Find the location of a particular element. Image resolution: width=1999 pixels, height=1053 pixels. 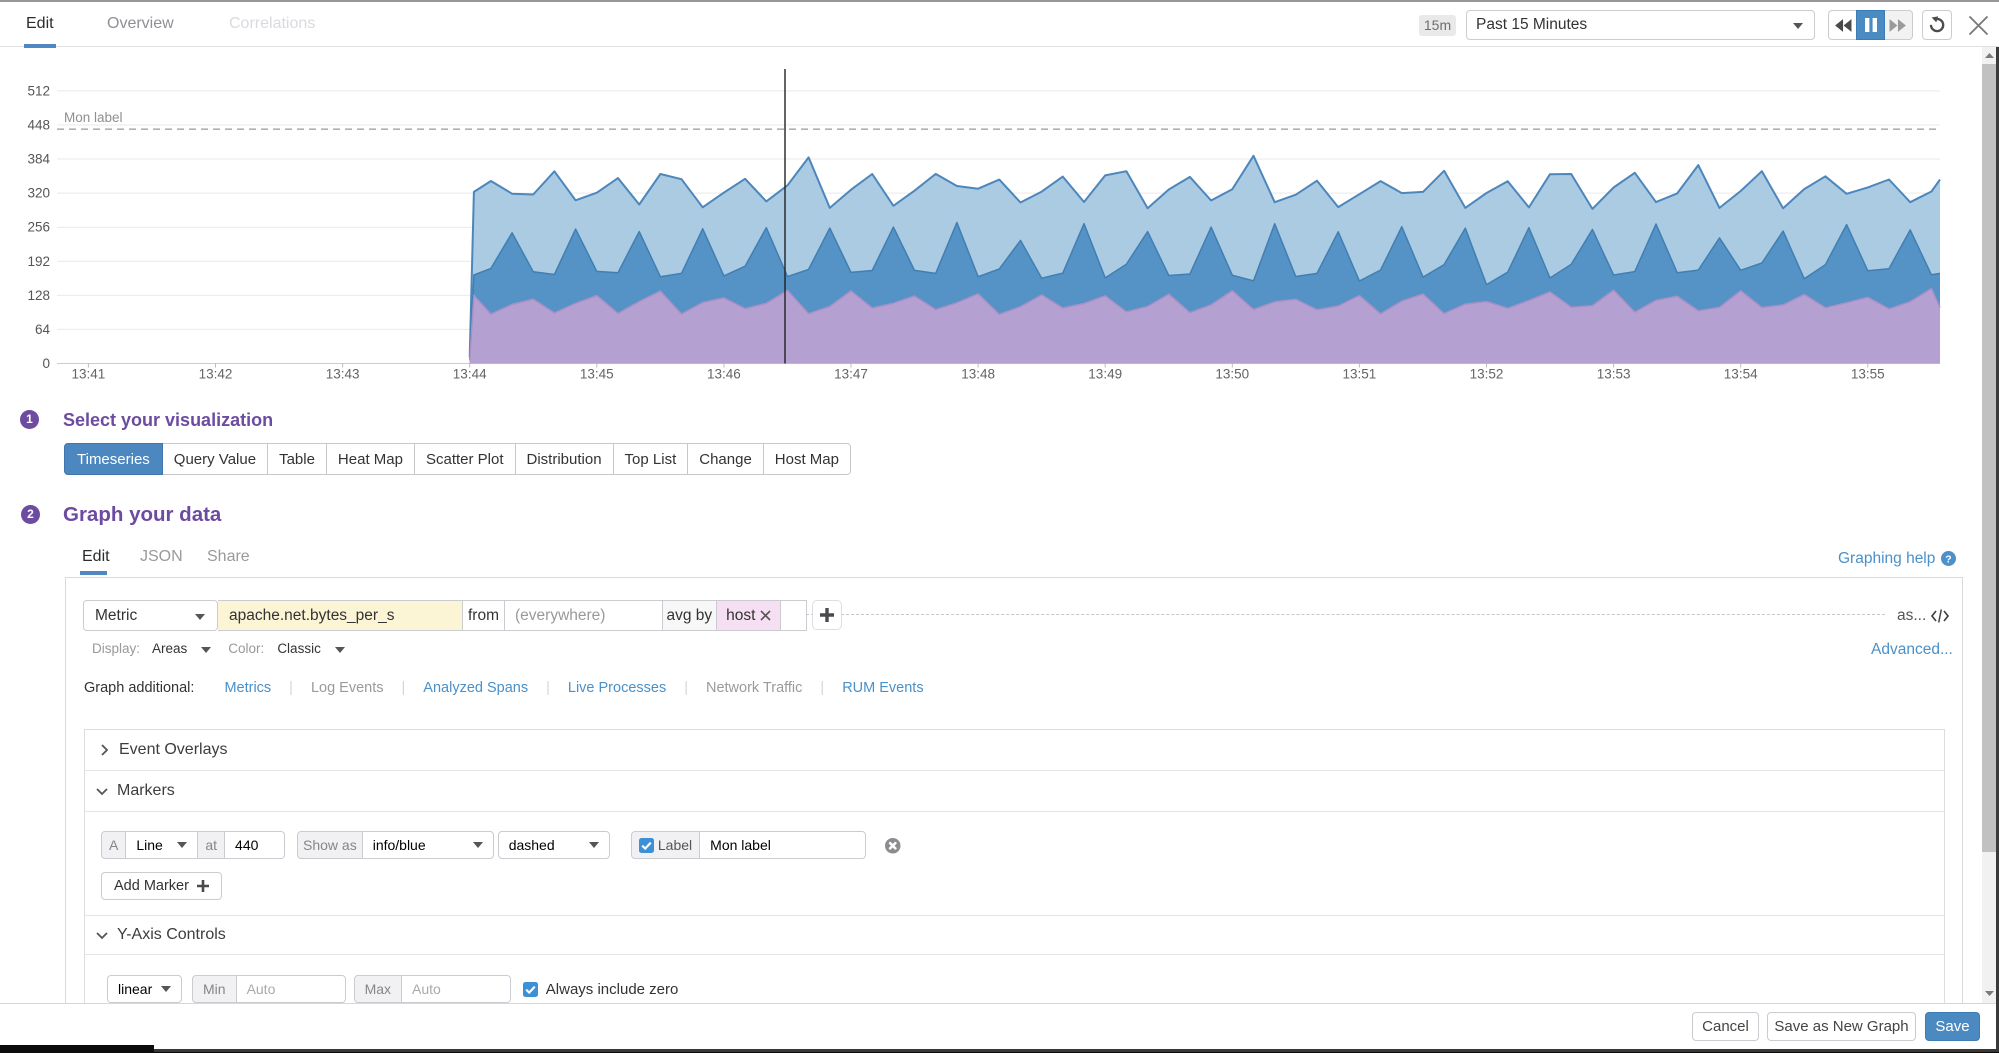

svg-text: 0 is located at coordinates (46, 363).